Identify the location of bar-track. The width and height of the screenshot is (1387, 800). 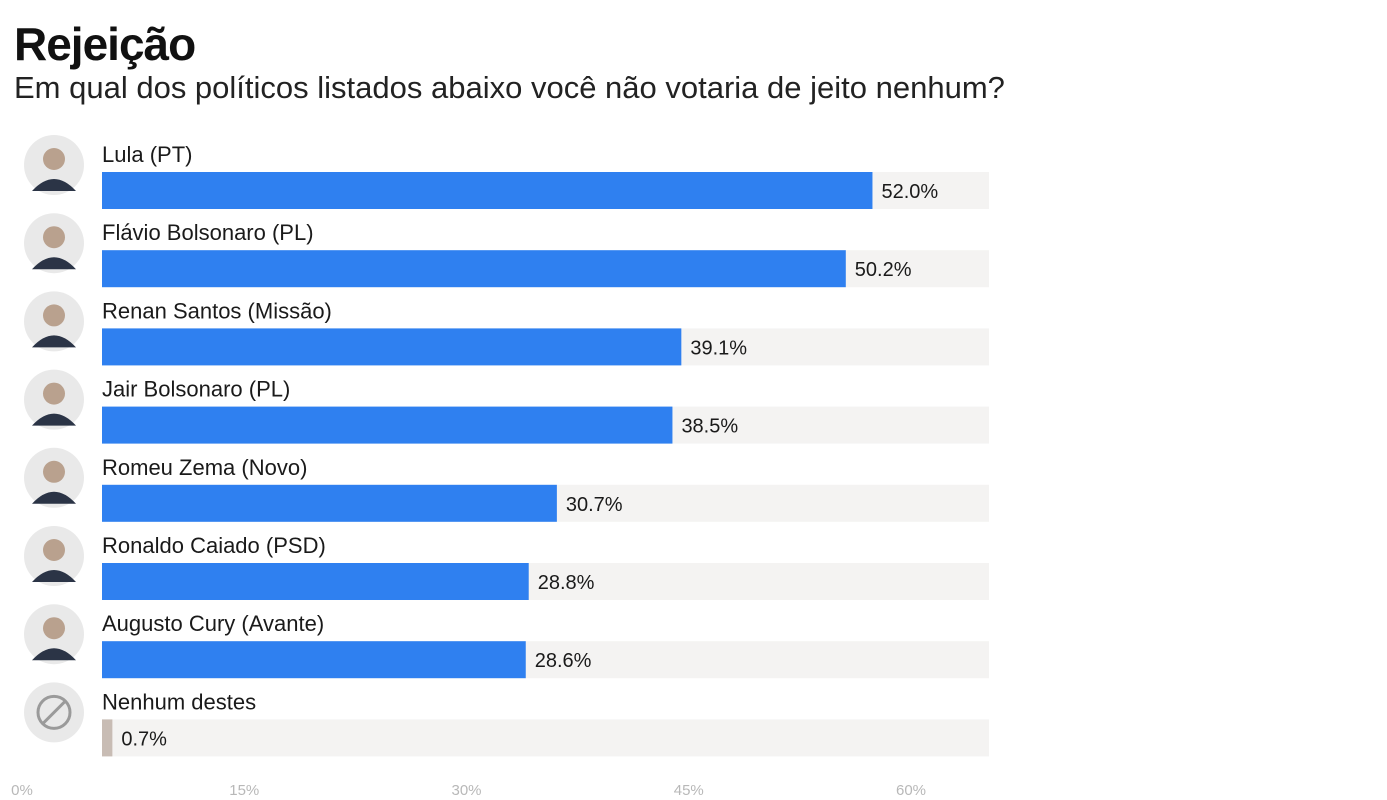
(545, 738).